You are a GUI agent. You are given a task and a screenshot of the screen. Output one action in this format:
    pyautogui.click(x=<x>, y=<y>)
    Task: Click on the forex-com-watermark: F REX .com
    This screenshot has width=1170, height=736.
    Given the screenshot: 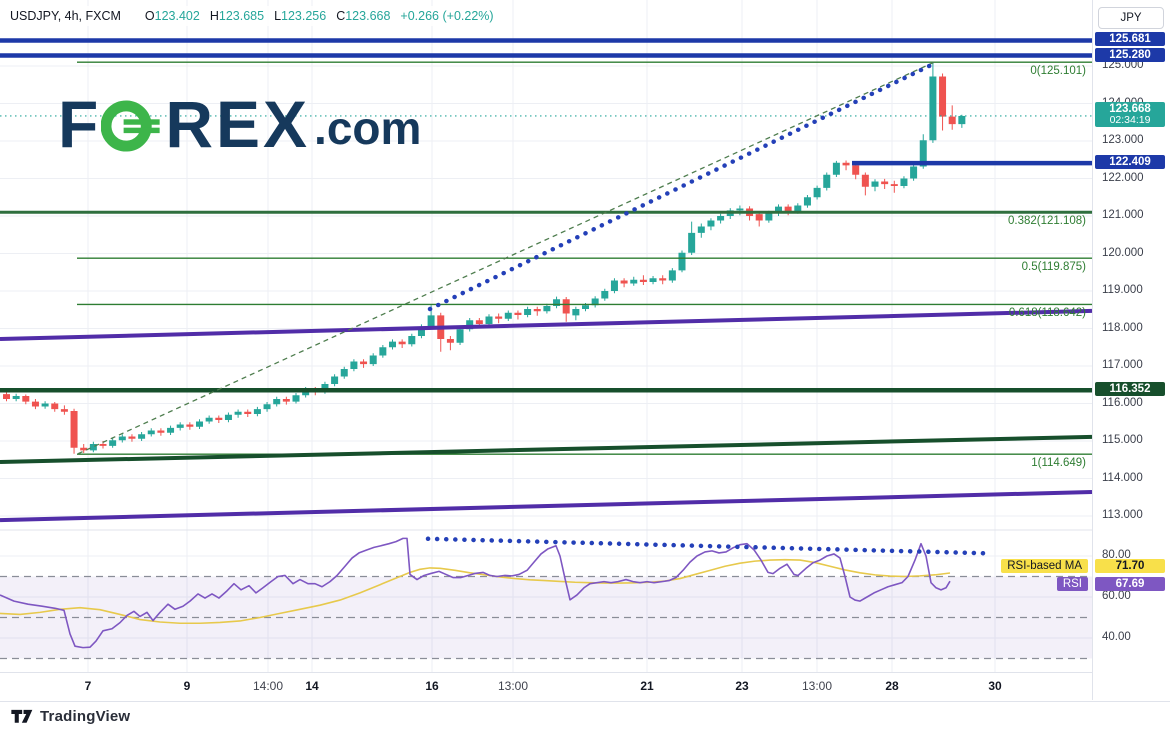 What is the action you would take?
    pyautogui.click(x=239, y=124)
    